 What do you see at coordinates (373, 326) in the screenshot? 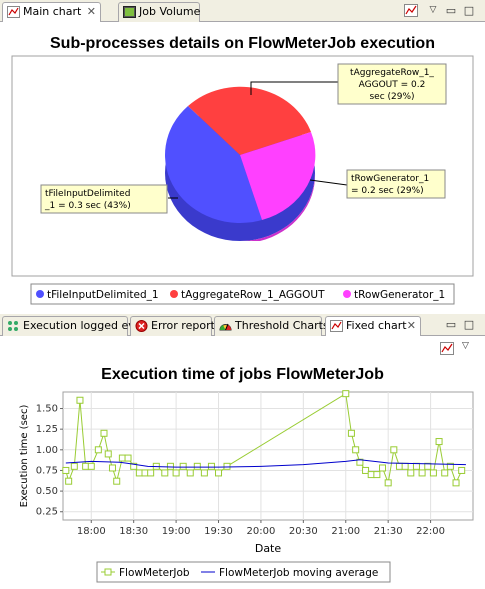
I see `tab-fixed-chart: Fixed chart ✕` at bounding box center [373, 326].